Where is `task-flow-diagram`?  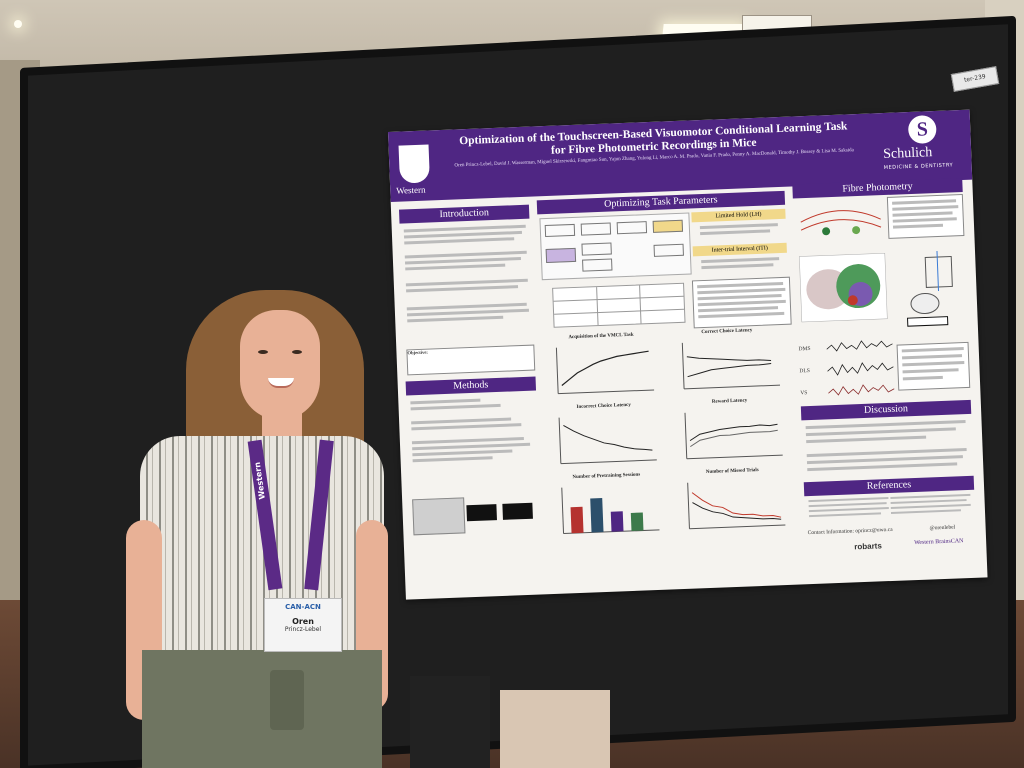 task-flow-diagram is located at coordinates (615, 246).